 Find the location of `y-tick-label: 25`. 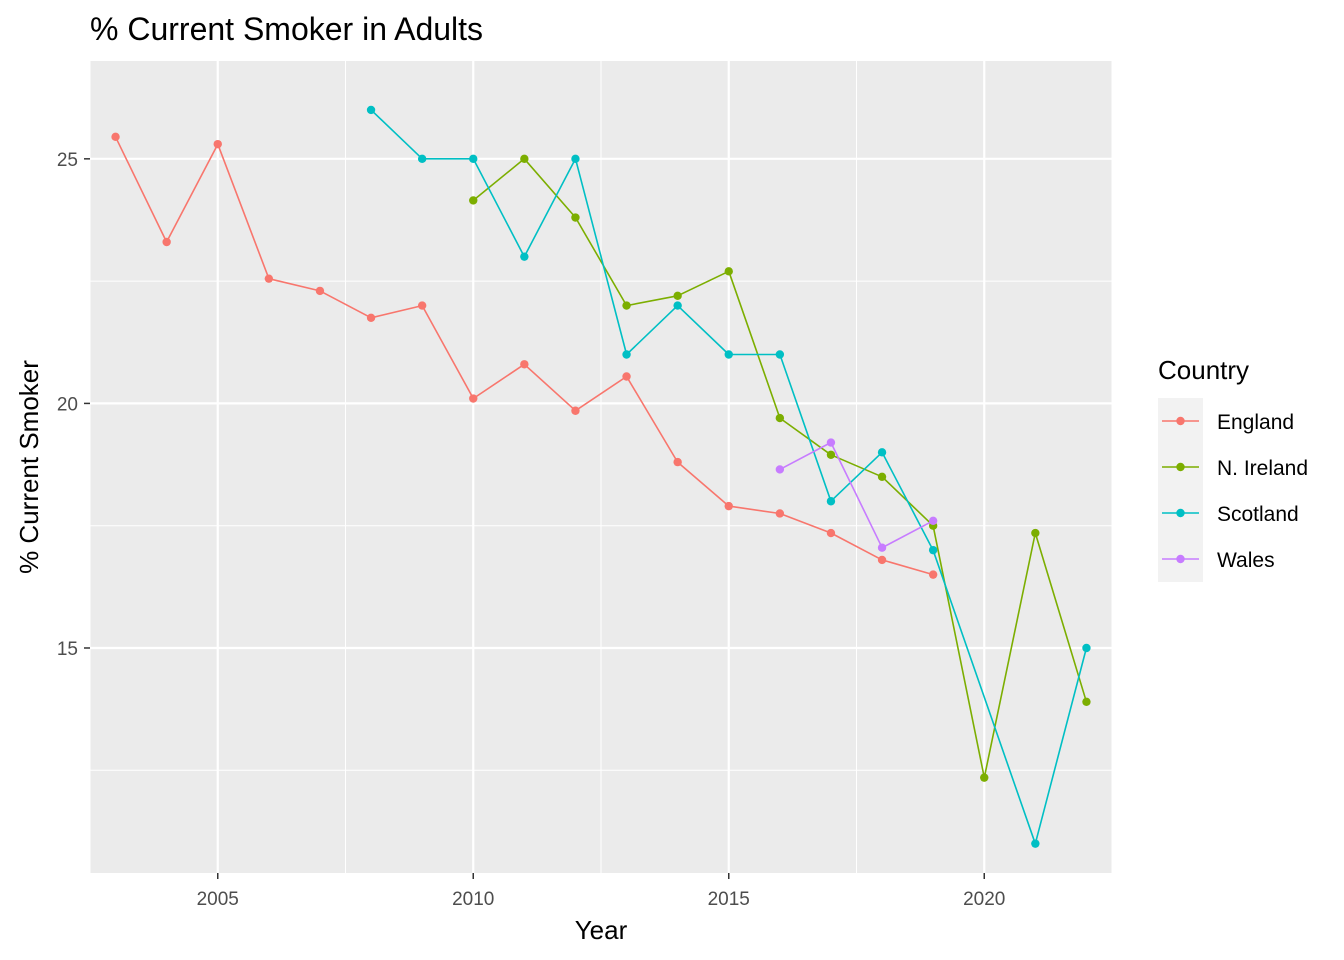

y-tick-label: 25 is located at coordinates (67, 160).